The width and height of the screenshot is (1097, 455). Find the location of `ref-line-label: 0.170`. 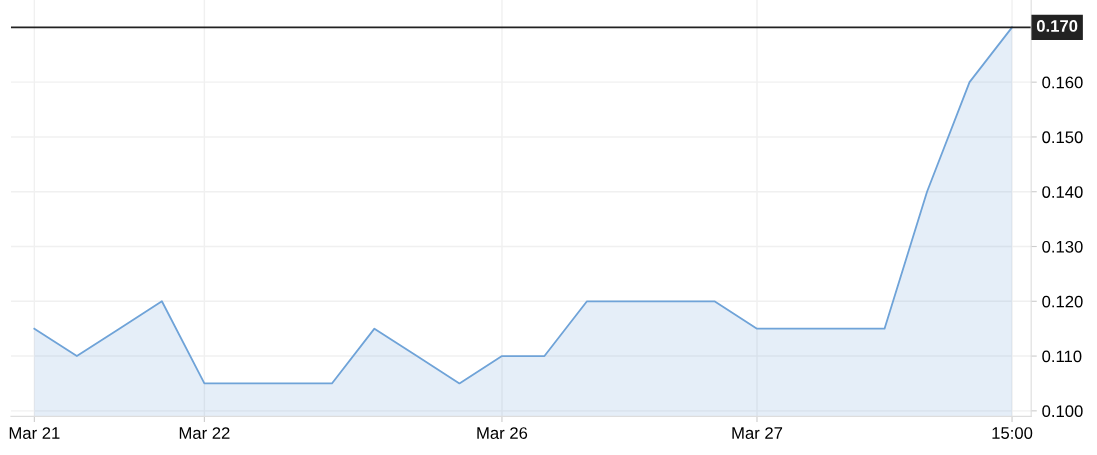

ref-line-label: 0.170 is located at coordinates (1057, 26).